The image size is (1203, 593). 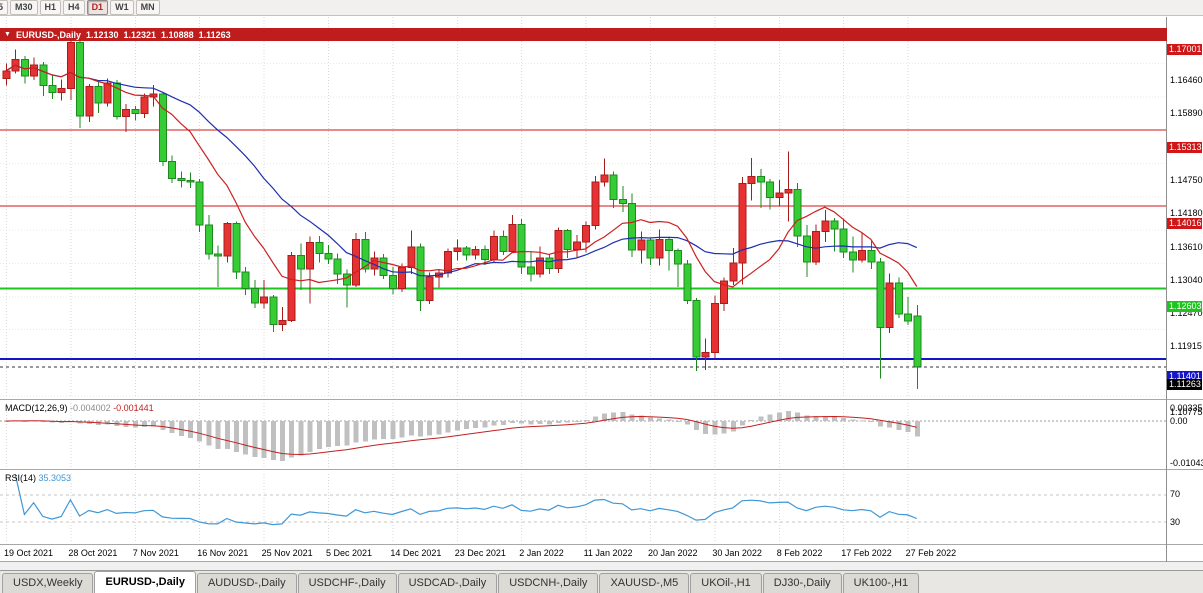 What do you see at coordinates (1186, 313) in the screenshot?
I see `price-axis-label: 1.12470` at bounding box center [1186, 313].